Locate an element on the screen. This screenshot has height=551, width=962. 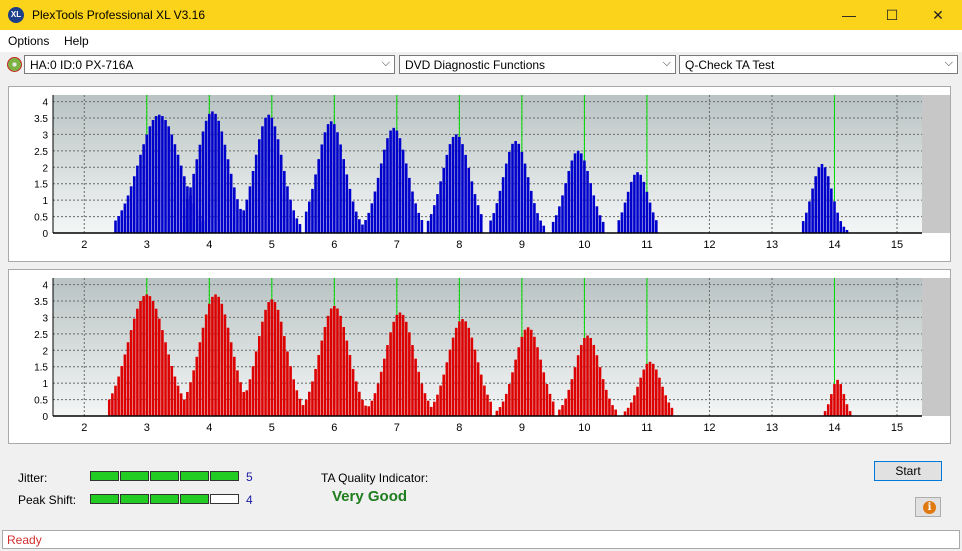
y-tick-label: 2.5 is located at coordinates (41, 335).